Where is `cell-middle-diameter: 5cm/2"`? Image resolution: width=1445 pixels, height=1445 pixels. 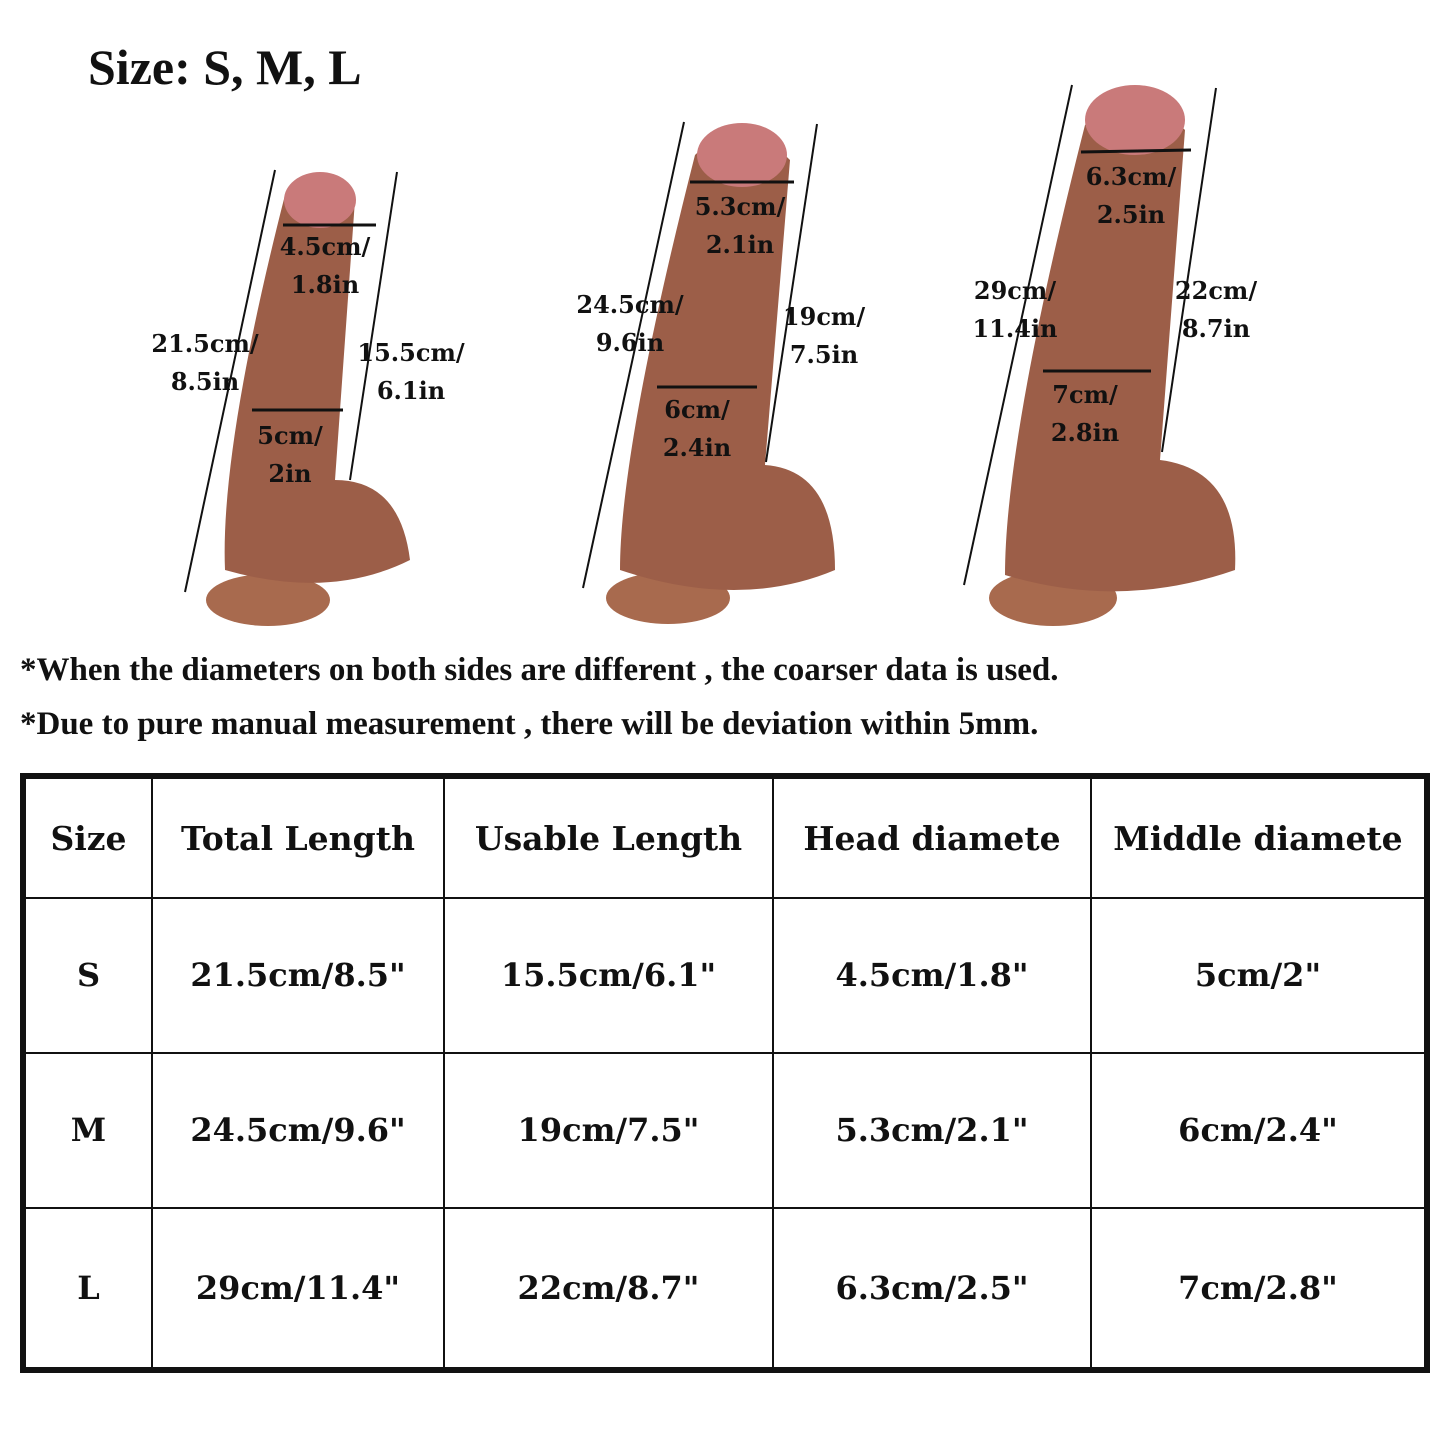
cell-middle-diameter: 5cm/2" is located at coordinates (1259, 975).